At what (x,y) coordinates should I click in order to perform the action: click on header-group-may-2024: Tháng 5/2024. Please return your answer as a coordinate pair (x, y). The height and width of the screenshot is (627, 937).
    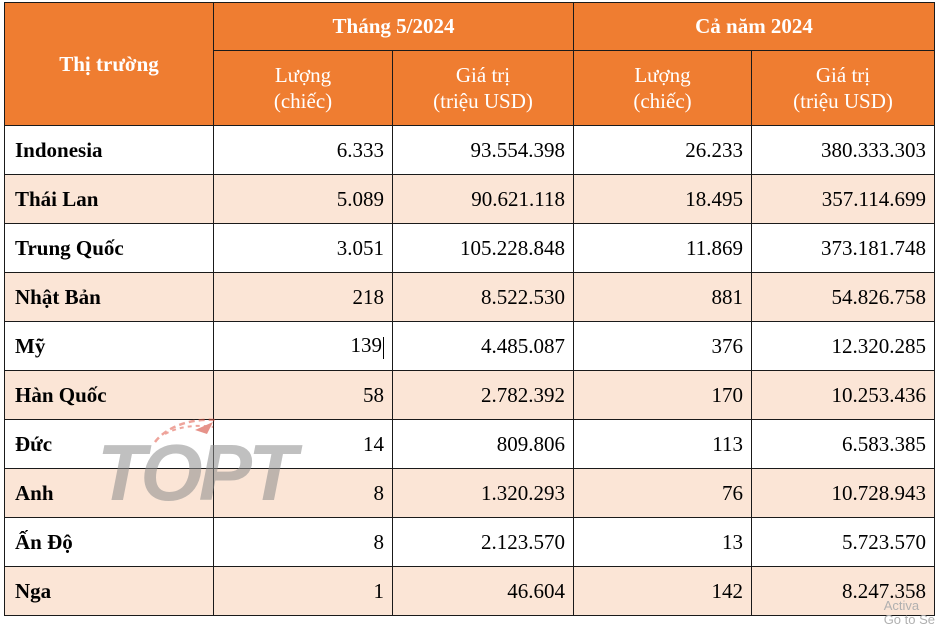
    Looking at the image, I should click on (393, 26).